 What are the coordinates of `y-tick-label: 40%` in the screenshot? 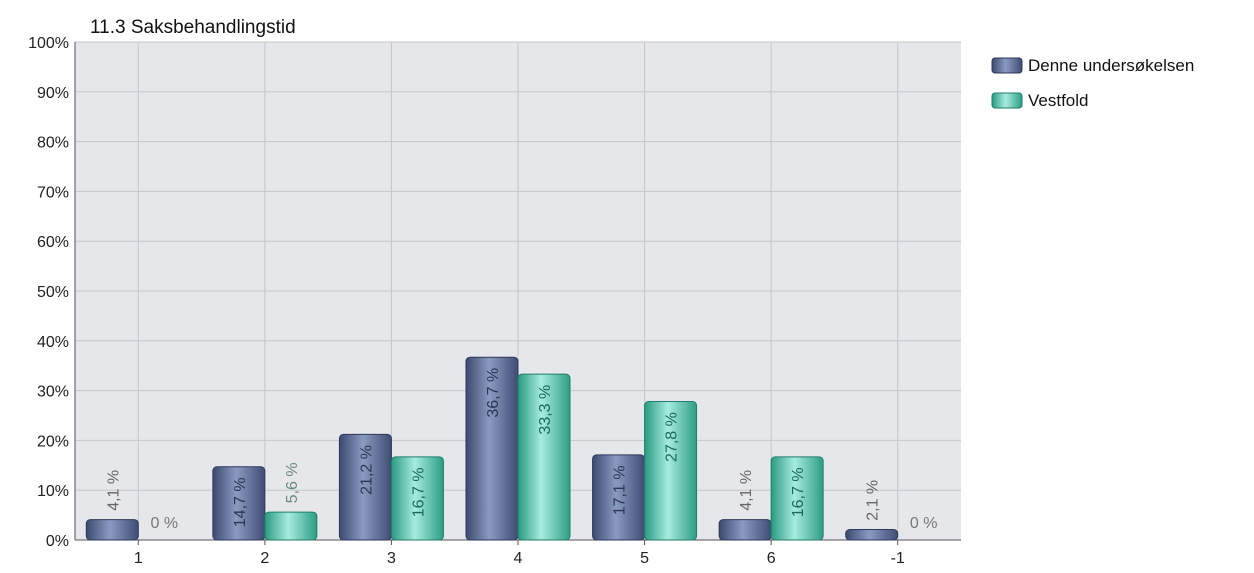 It's located at (53, 342).